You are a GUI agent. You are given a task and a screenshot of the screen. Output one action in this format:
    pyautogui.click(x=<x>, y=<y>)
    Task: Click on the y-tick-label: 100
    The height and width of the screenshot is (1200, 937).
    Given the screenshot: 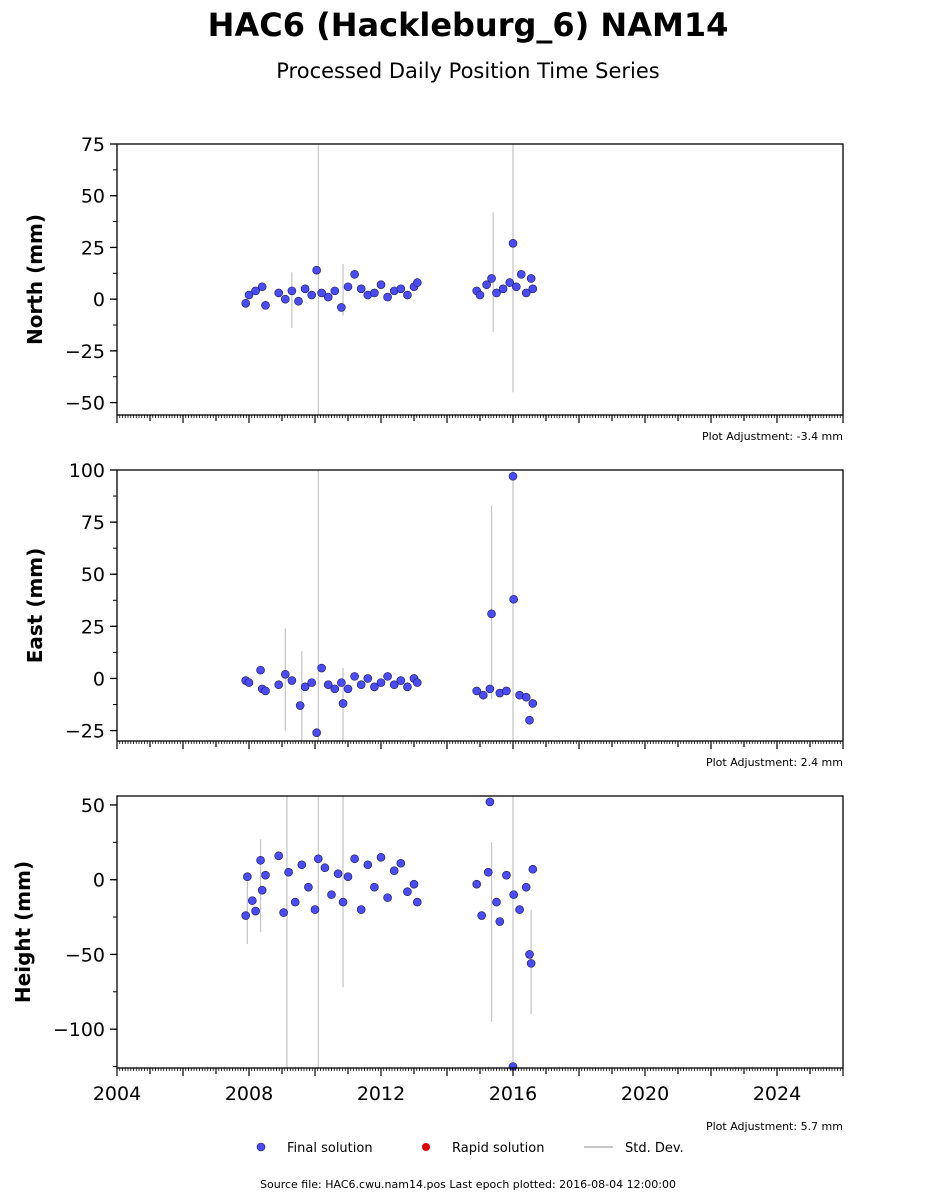 What is the action you would take?
    pyautogui.click(x=87, y=471)
    